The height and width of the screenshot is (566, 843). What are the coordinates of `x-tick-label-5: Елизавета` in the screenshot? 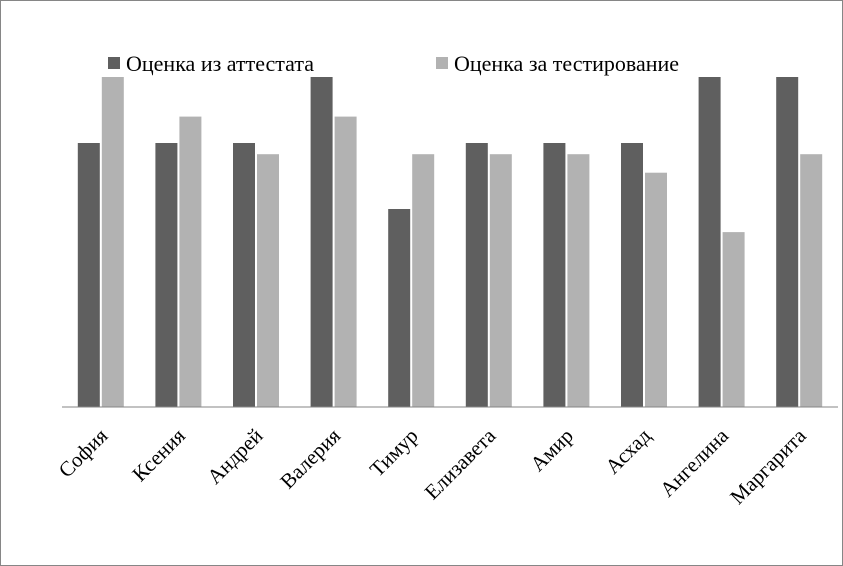 It's located at (460, 463).